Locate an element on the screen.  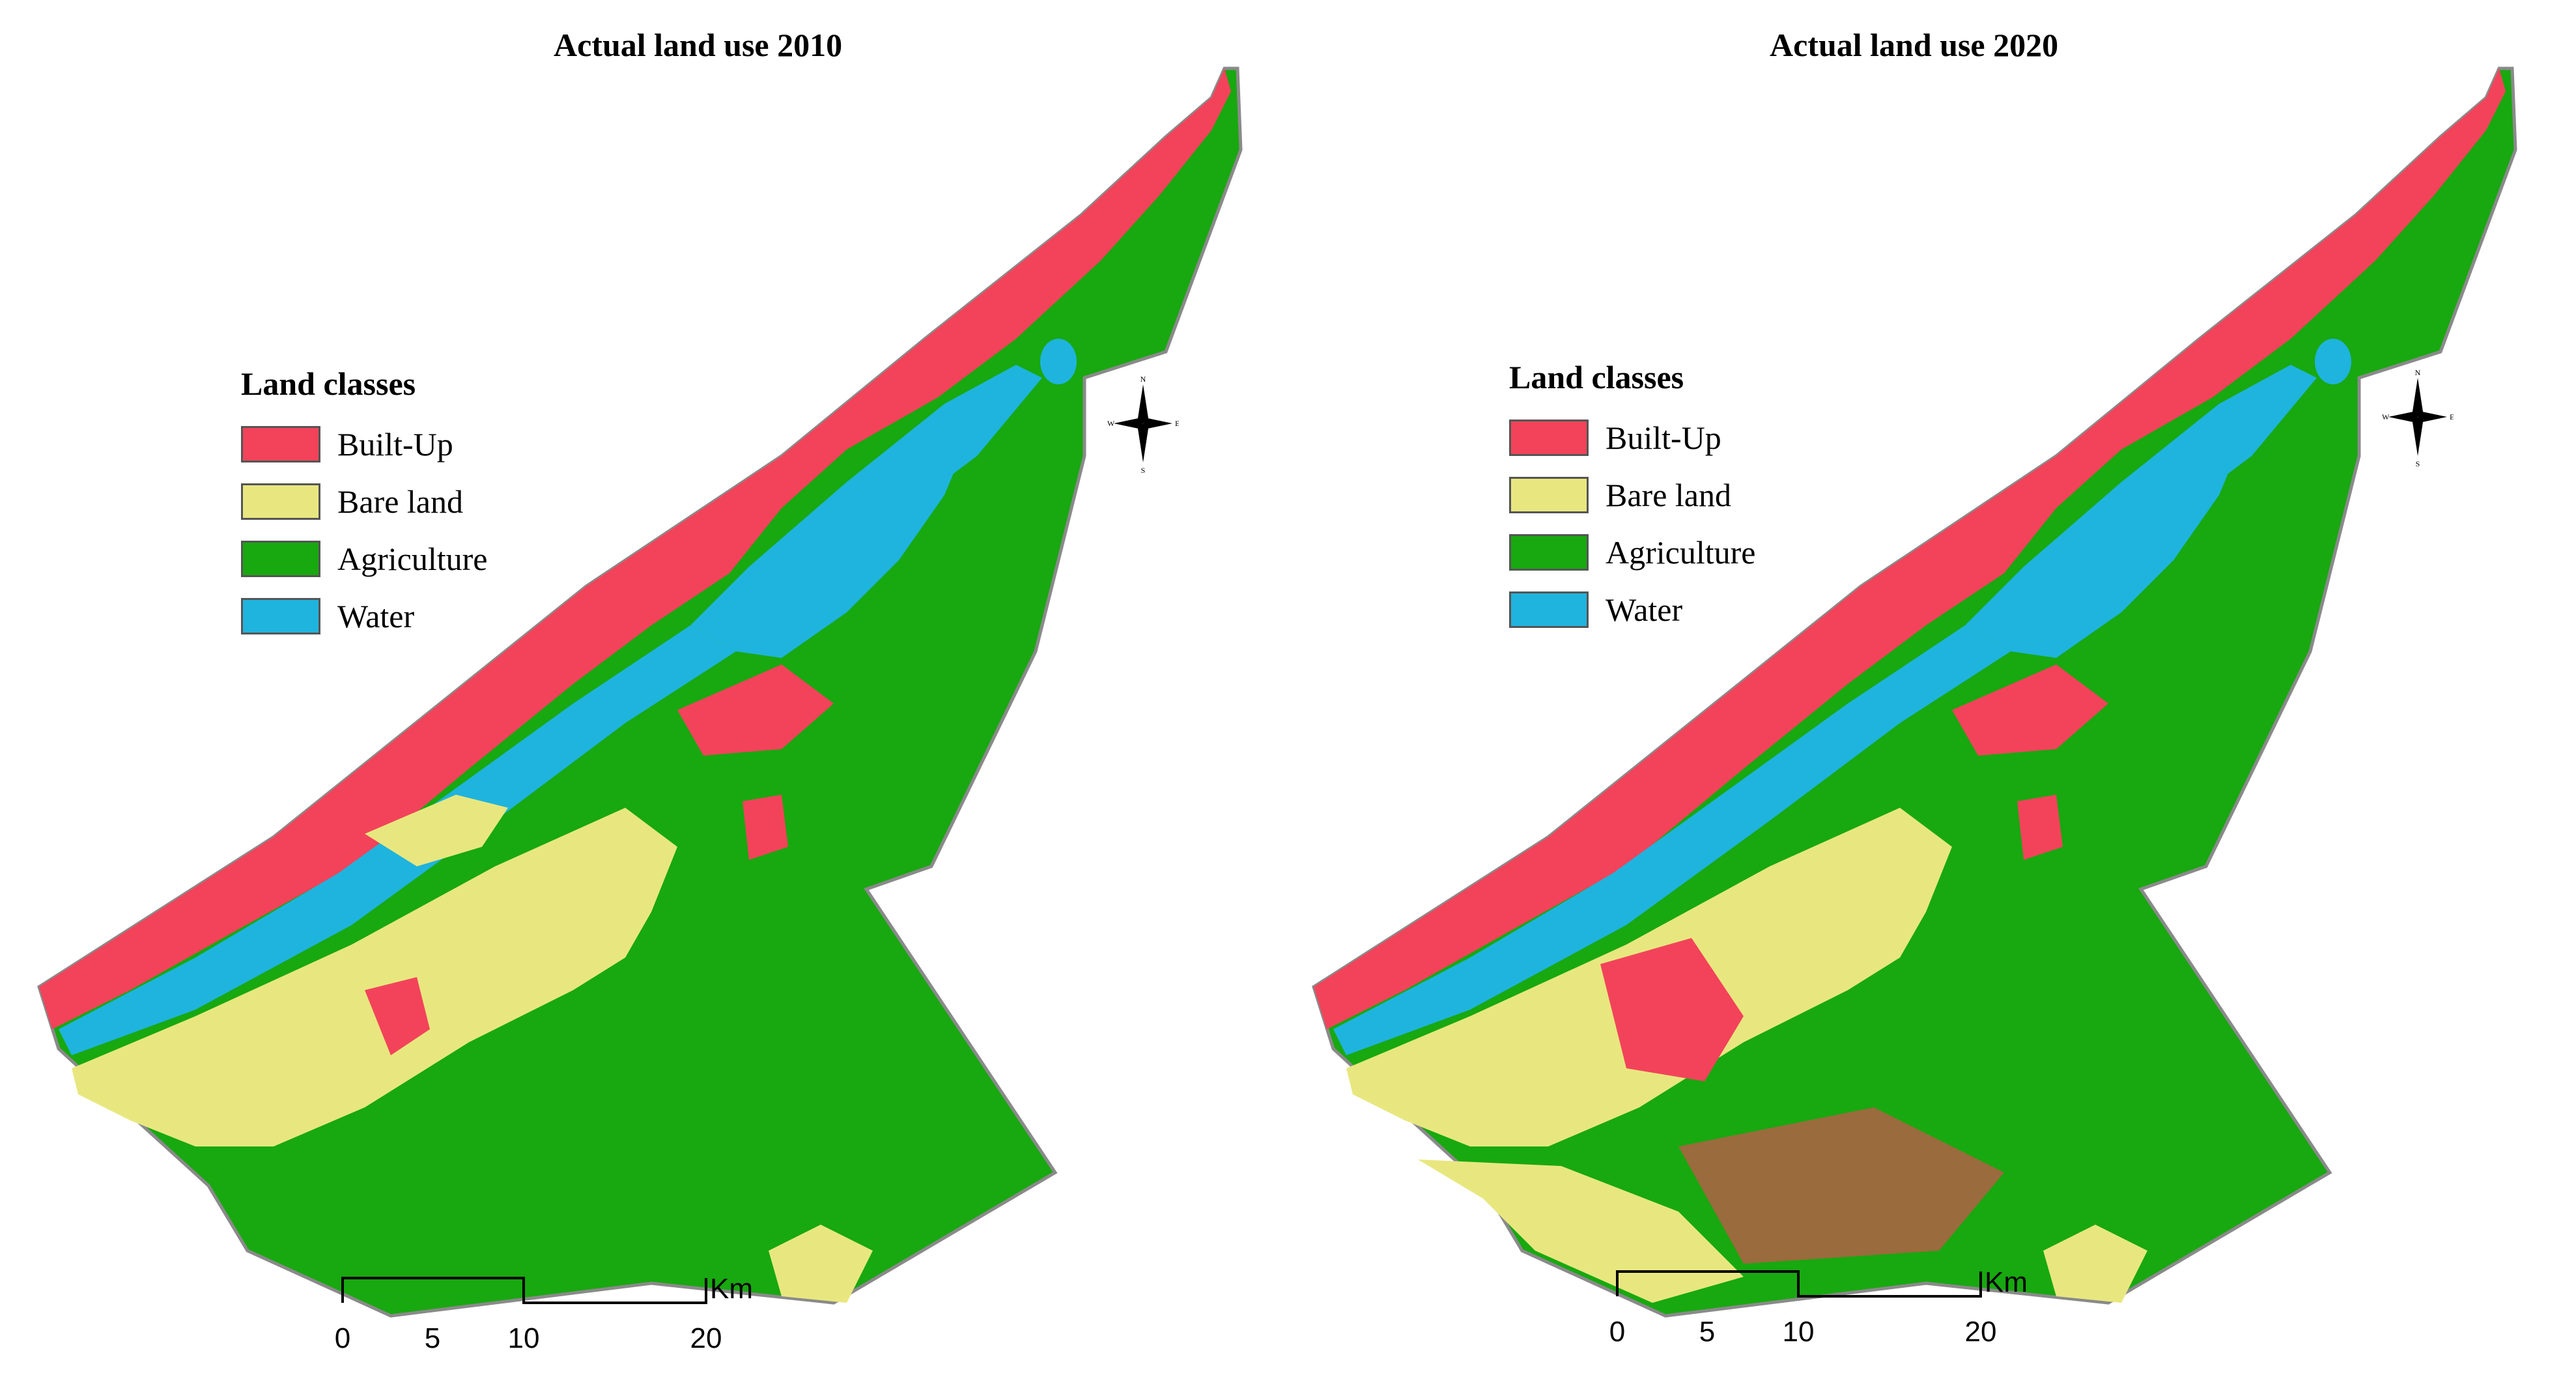
built-up-grid-area is located at coordinates (1672, 1010).